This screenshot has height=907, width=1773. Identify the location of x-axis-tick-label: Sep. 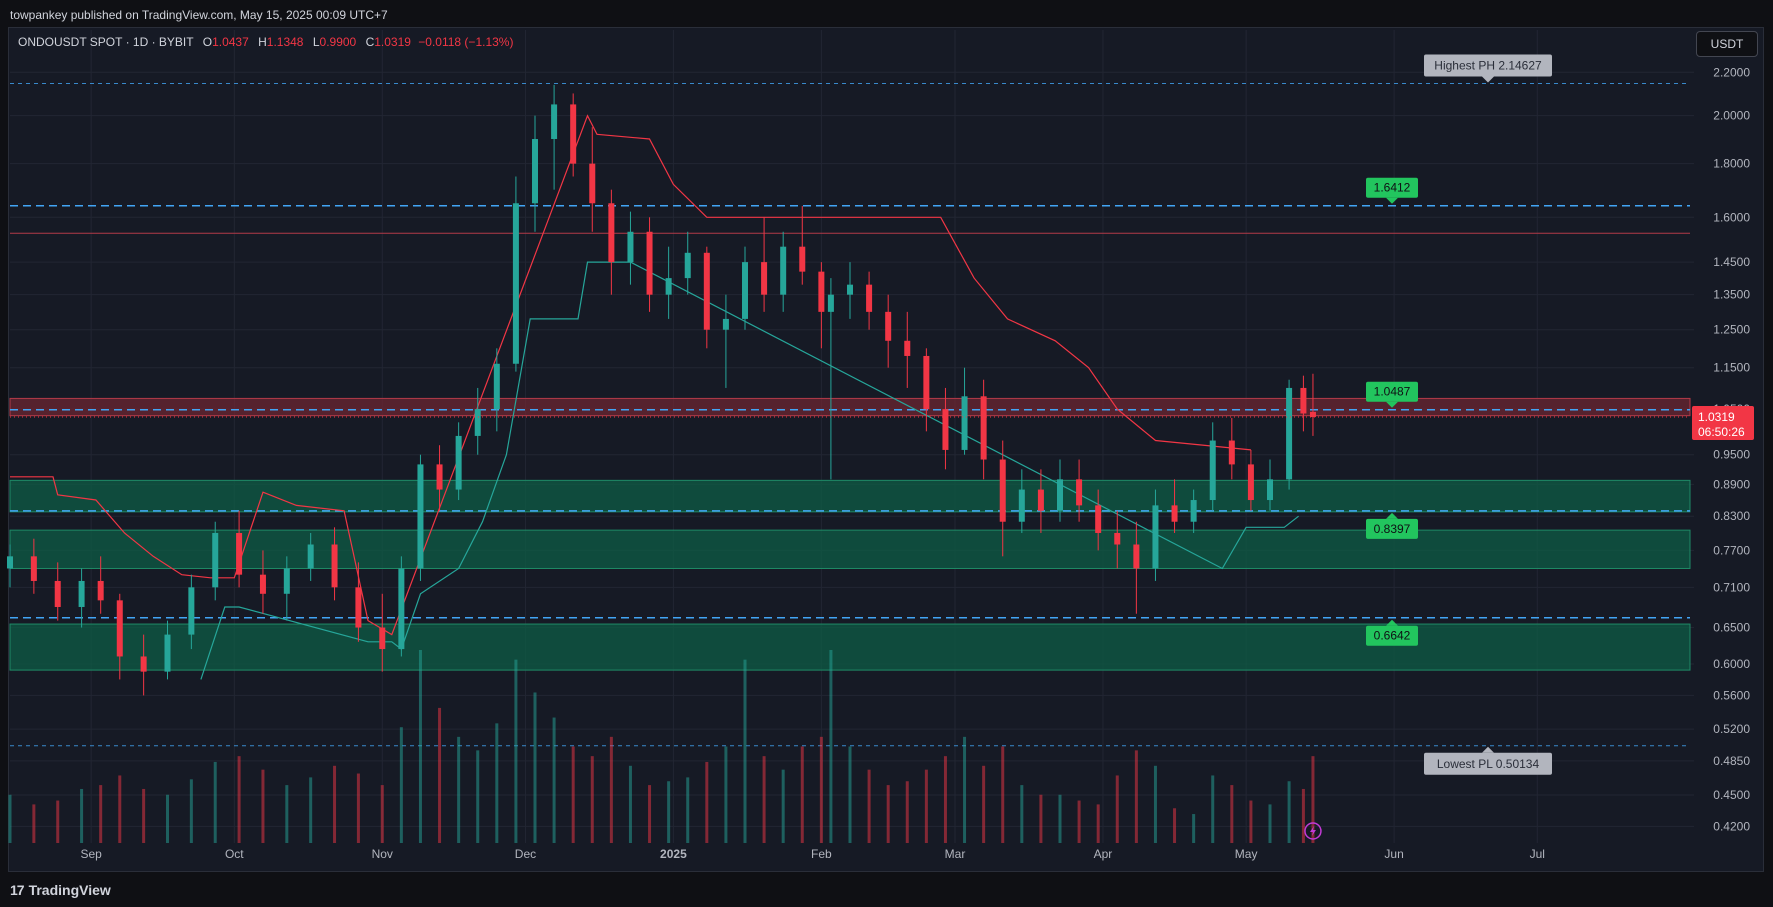
(91, 854).